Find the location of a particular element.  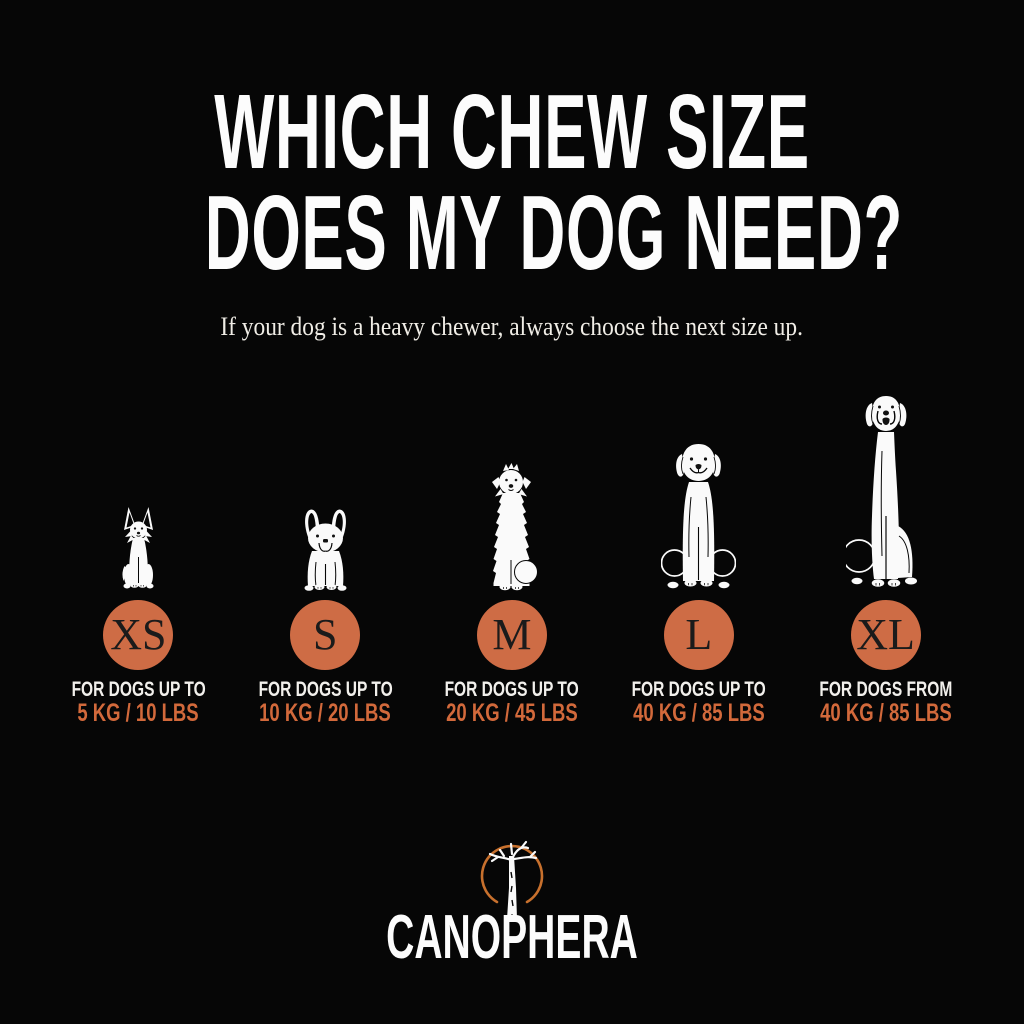

brand-wordmark: CANOPHERA is located at coordinates (512, 937).